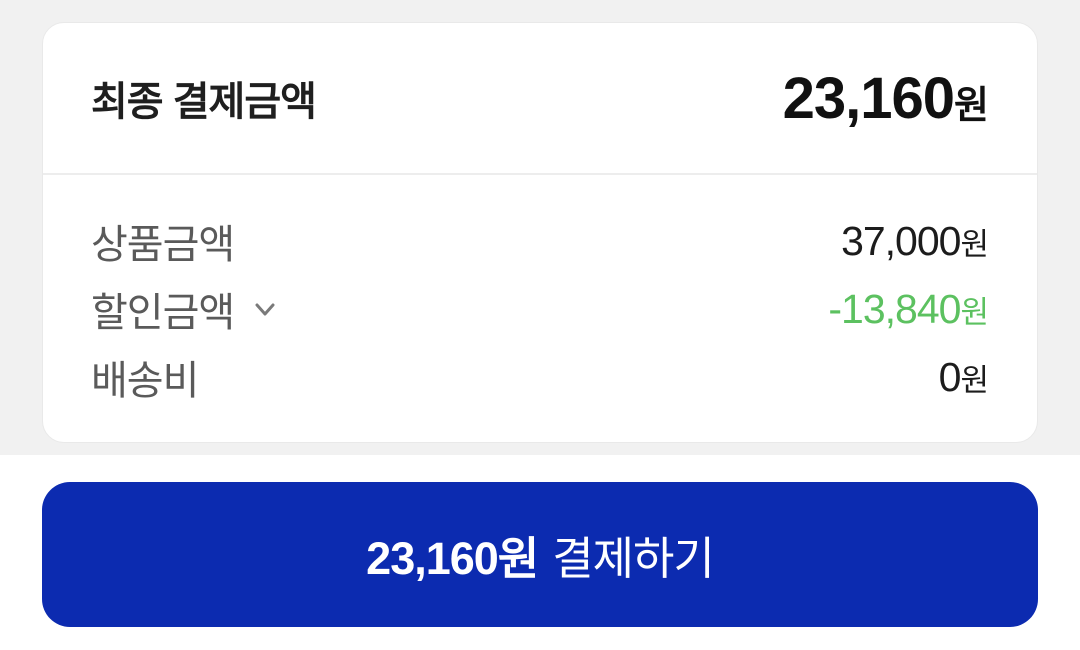 The height and width of the screenshot is (650, 1080). Describe the element at coordinates (971, 105) in the screenshot. I see `final-amount-currency: 원` at that location.